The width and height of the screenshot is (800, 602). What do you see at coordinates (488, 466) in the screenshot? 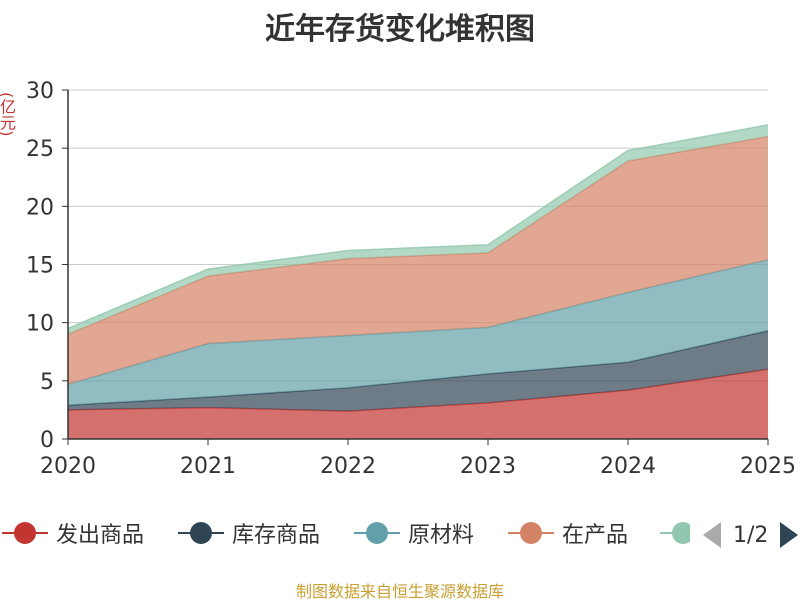
I see `x-tick-label: 2023` at bounding box center [488, 466].